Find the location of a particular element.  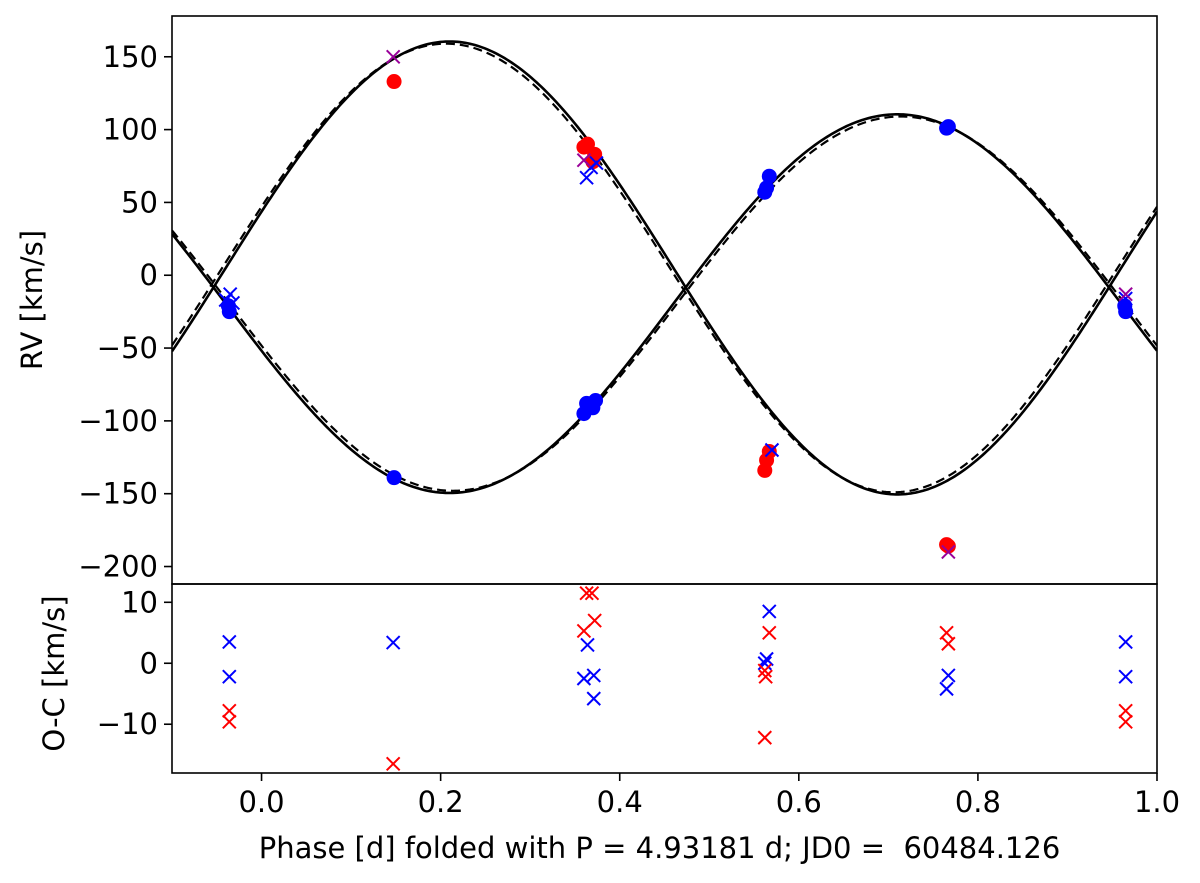

x-tick-label: 0.6 is located at coordinates (799, 802).